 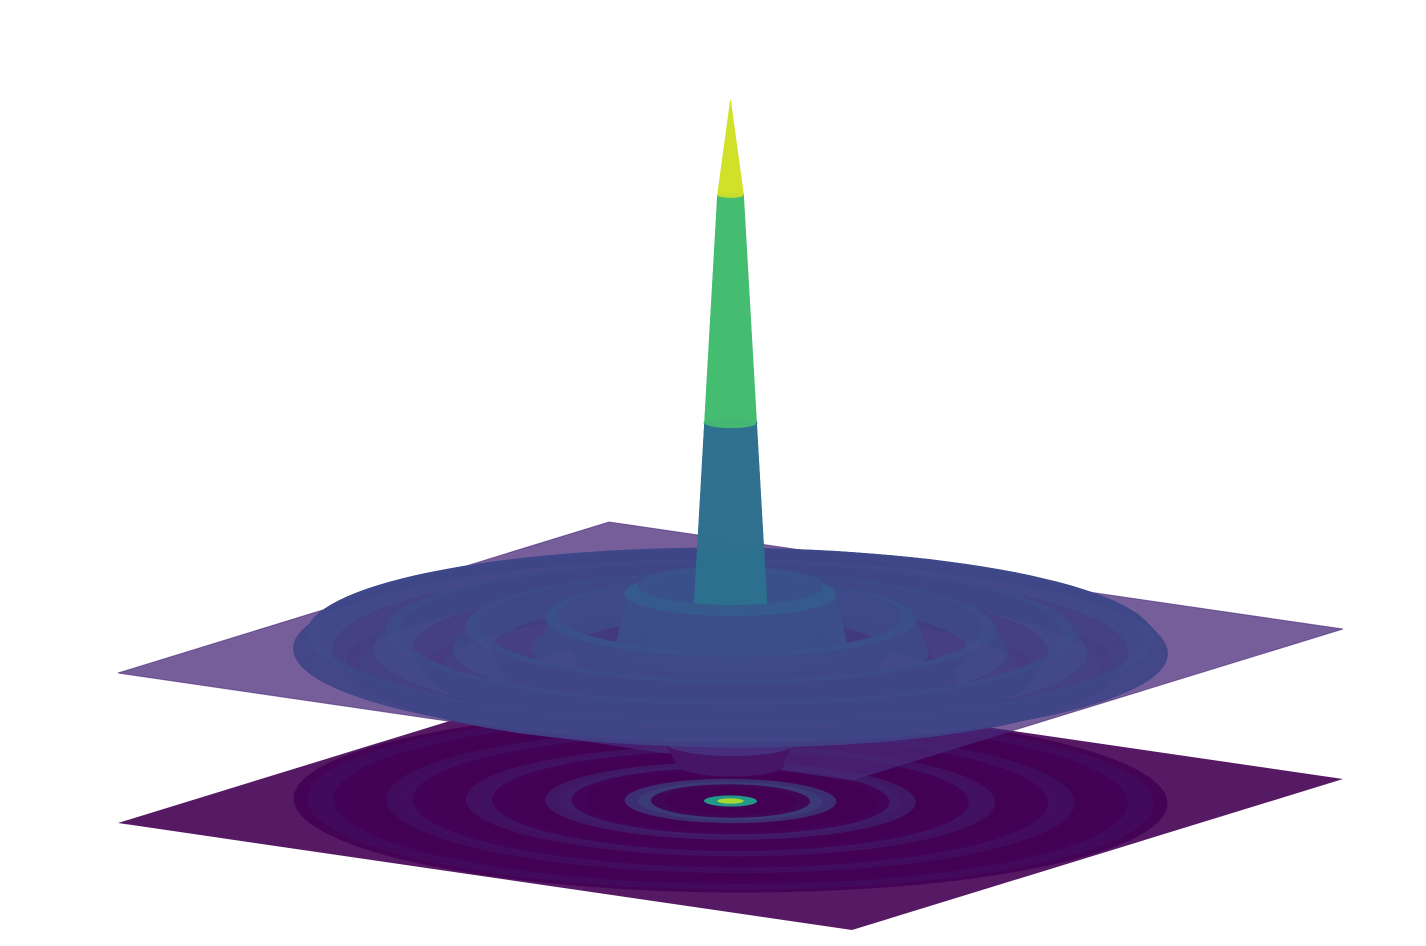 What do you see at coordinates (730, 801) in the screenshot?
I see `floor-contour` at bounding box center [730, 801].